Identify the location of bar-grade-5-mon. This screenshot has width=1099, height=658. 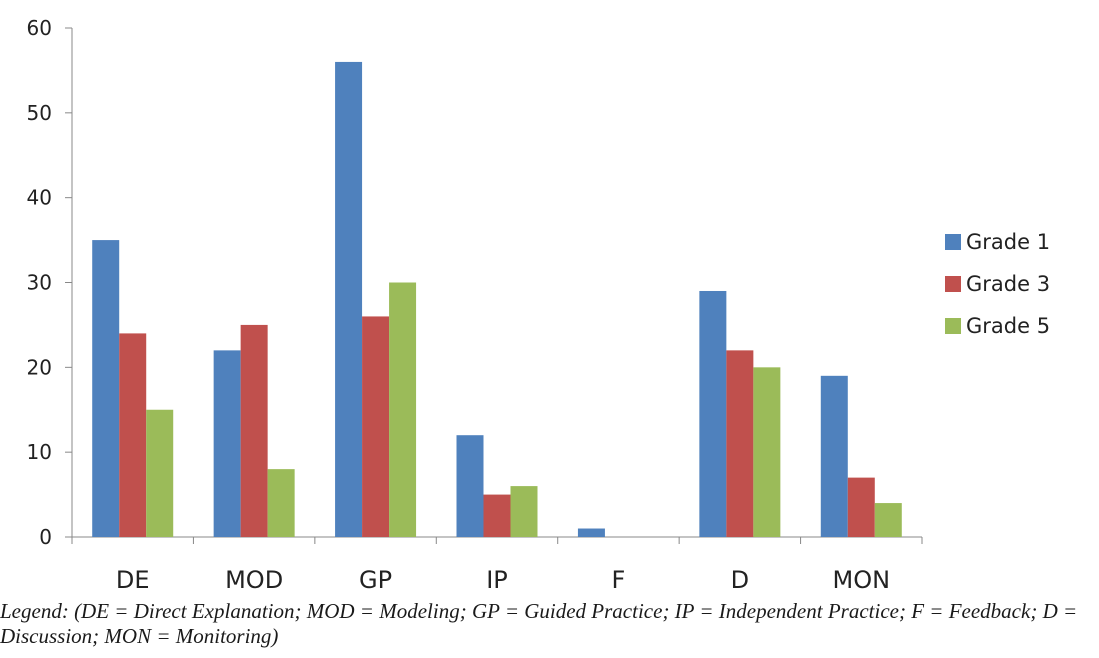
(888, 520).